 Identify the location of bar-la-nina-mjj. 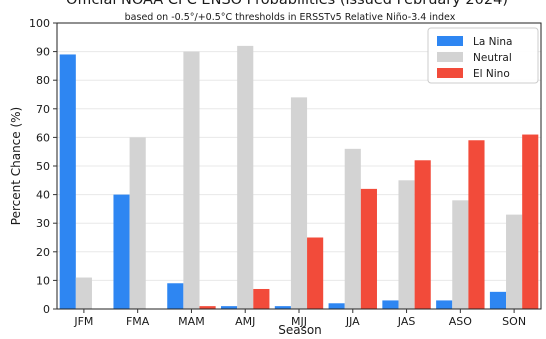
(282, 307).